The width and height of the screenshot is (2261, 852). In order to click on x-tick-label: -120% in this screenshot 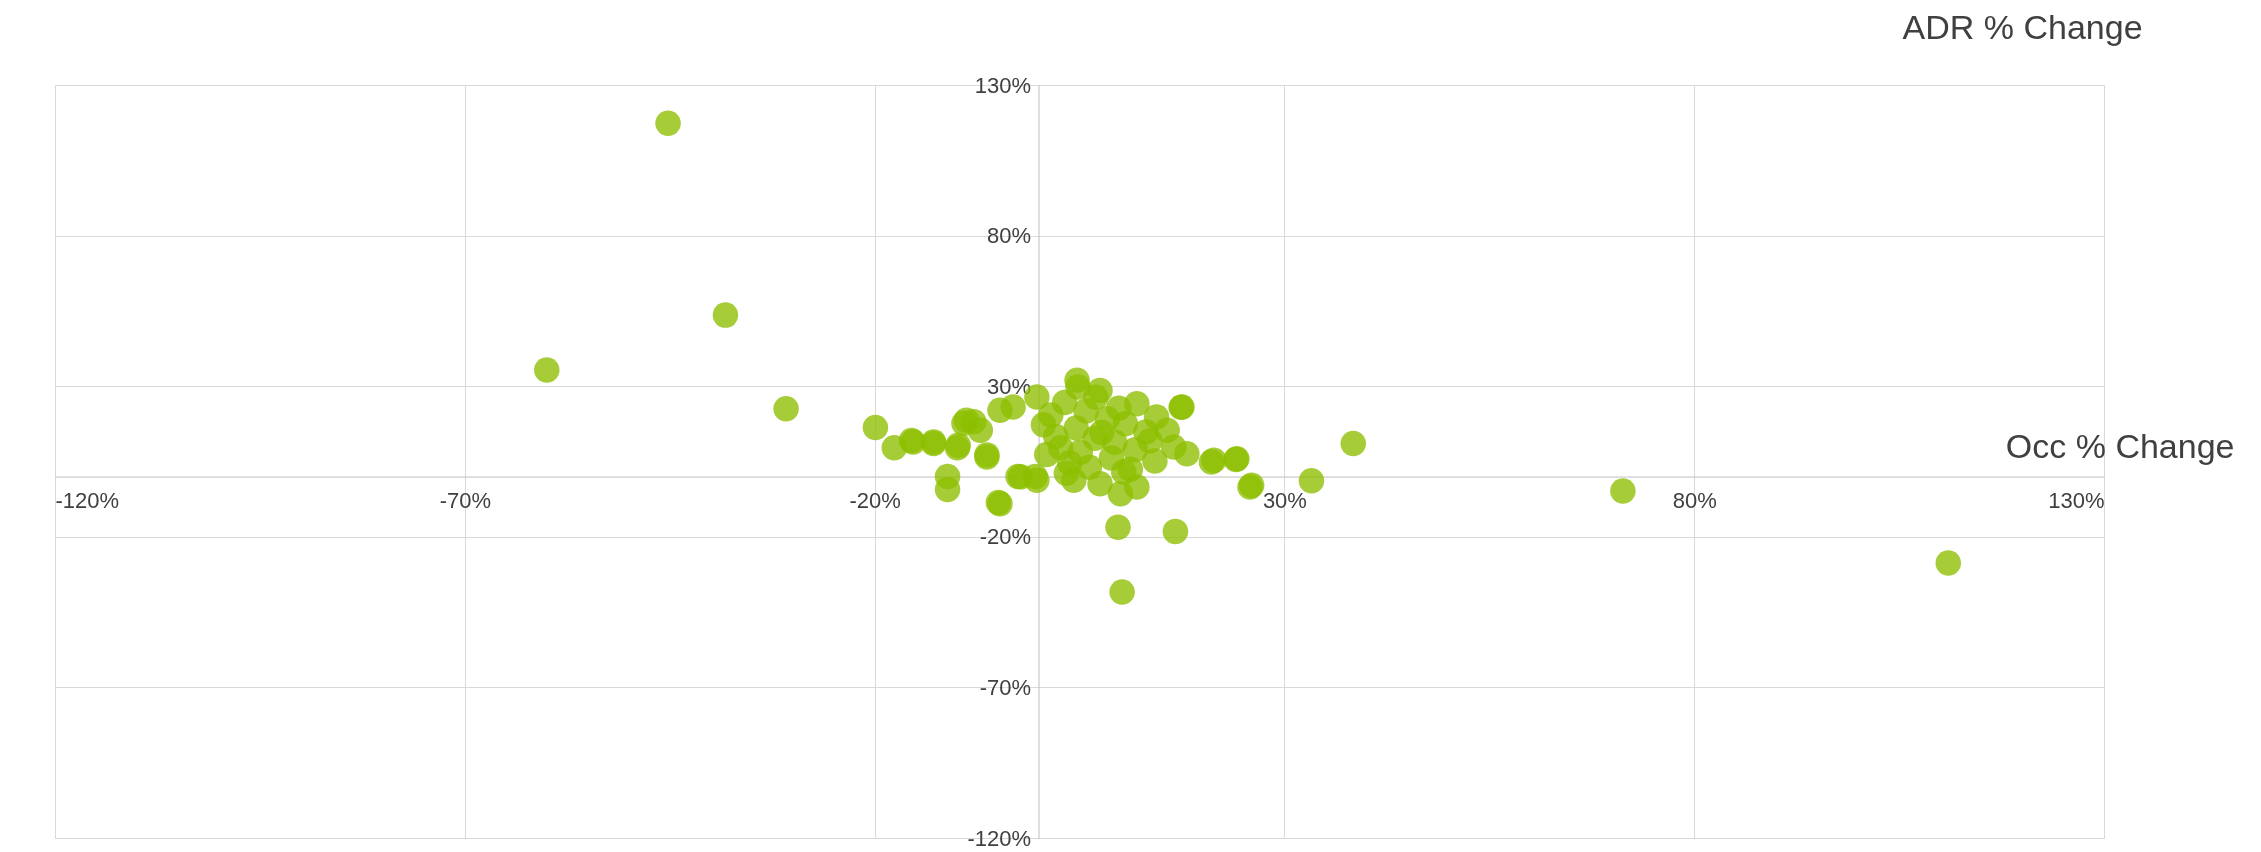, I will do `click(87, 501)`.